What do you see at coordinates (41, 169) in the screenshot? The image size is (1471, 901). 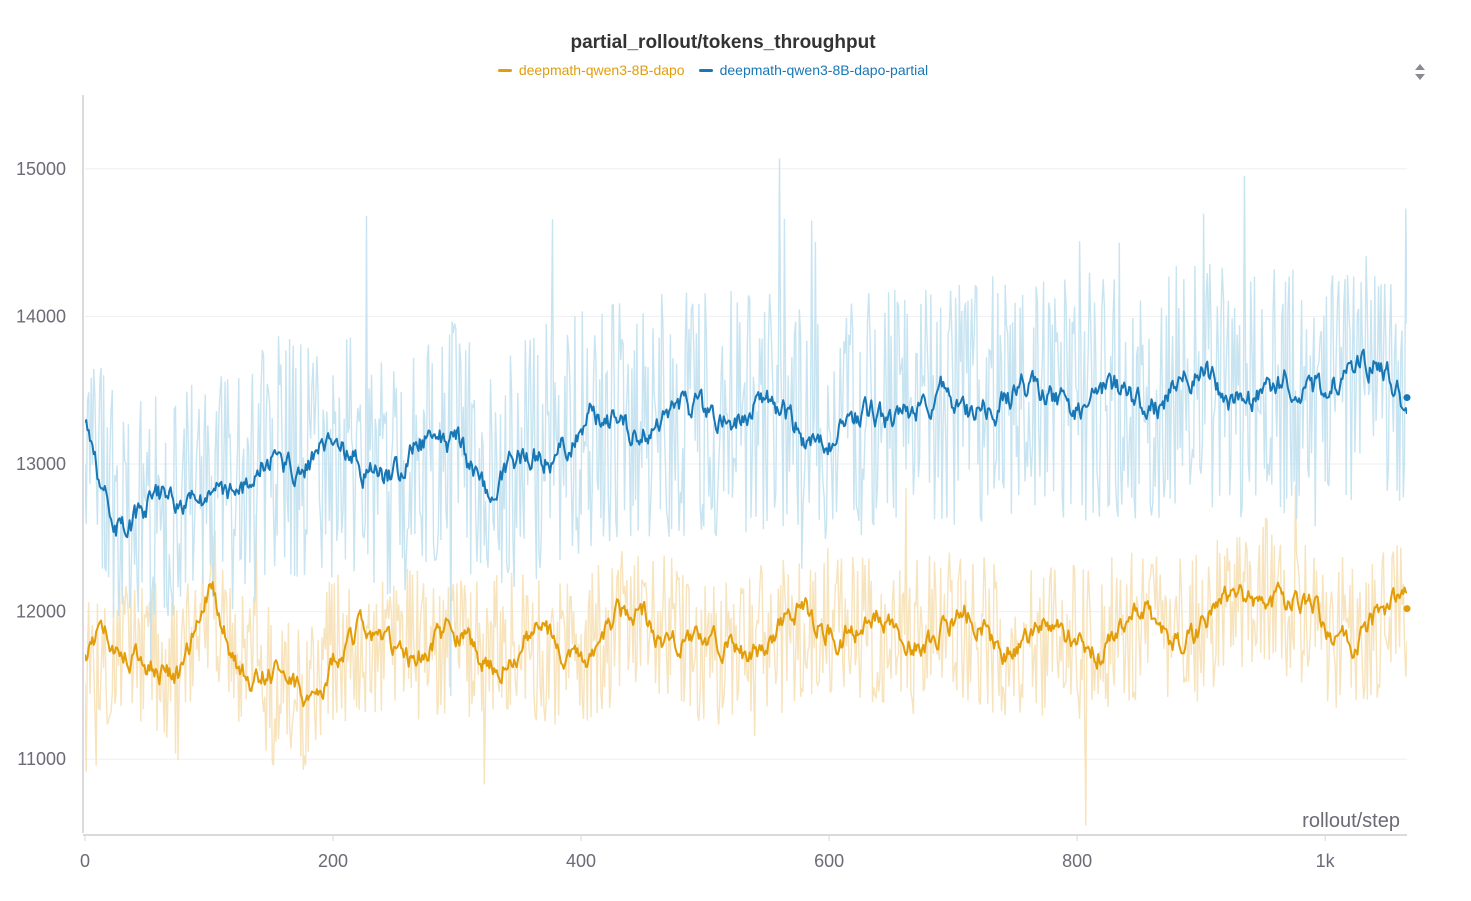 I see `y-tick-label-4: 15000` at bounding box center [41, 169].